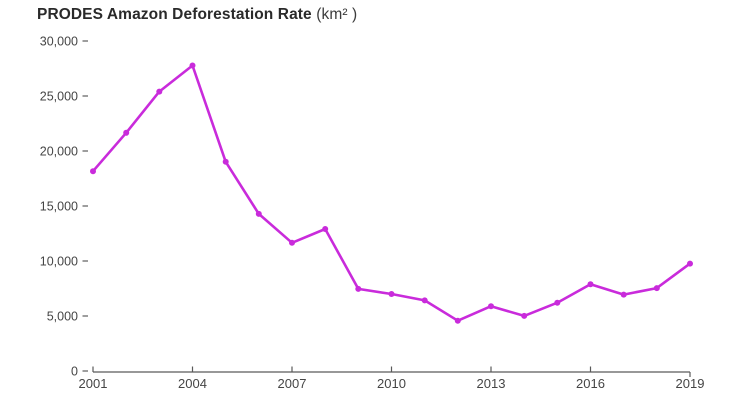 This screenshot has height=417, width=750. What do you see at coordinates (391, 383) in the screenshot?
I see `x-axis-tick-label: 2010` at bounding box center [391, 383].